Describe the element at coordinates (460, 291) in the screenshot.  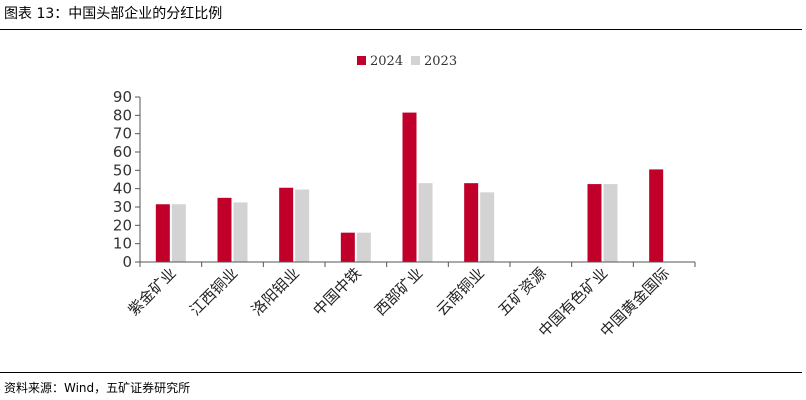
I see `category-label: 云南铜业` at that location.